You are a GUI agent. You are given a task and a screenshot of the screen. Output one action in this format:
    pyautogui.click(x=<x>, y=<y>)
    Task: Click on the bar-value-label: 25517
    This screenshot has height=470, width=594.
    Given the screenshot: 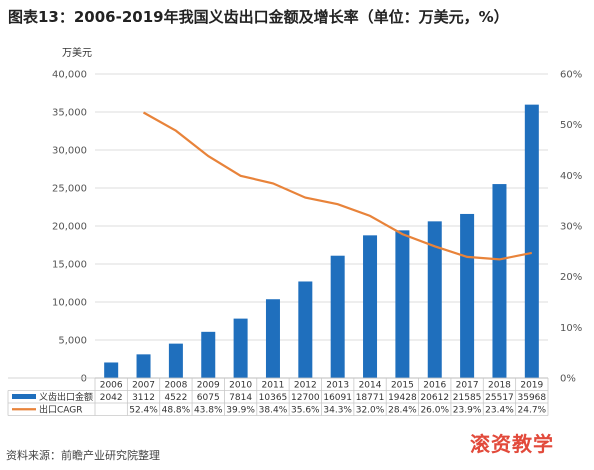 What is the action you would take?
    pyautogui.click(x=499, y=398)
    